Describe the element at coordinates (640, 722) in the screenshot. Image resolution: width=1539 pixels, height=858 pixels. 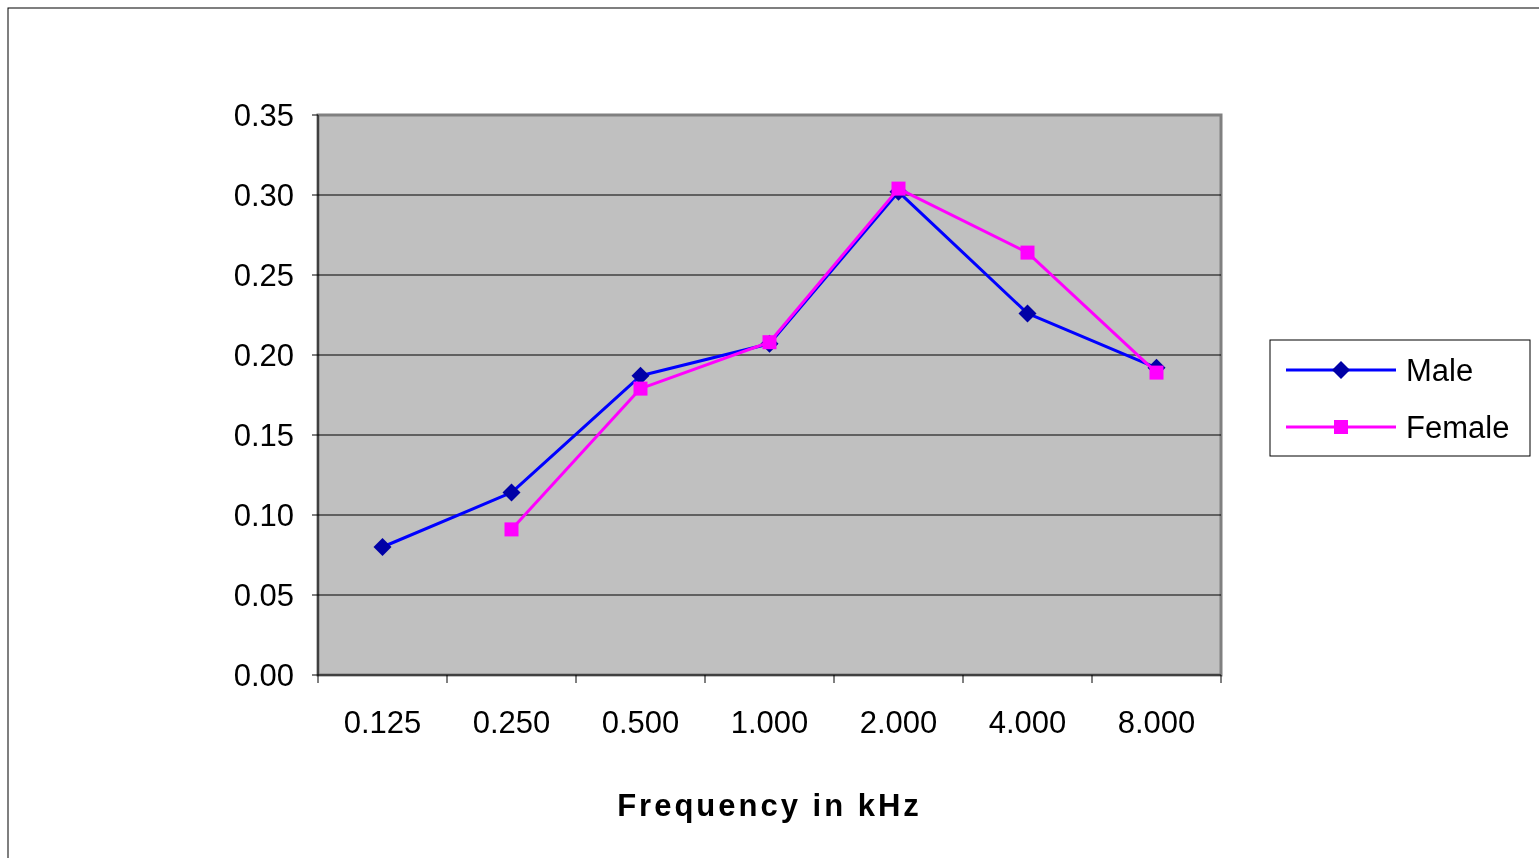
I see `x-tick-label: 0.500` at that location.